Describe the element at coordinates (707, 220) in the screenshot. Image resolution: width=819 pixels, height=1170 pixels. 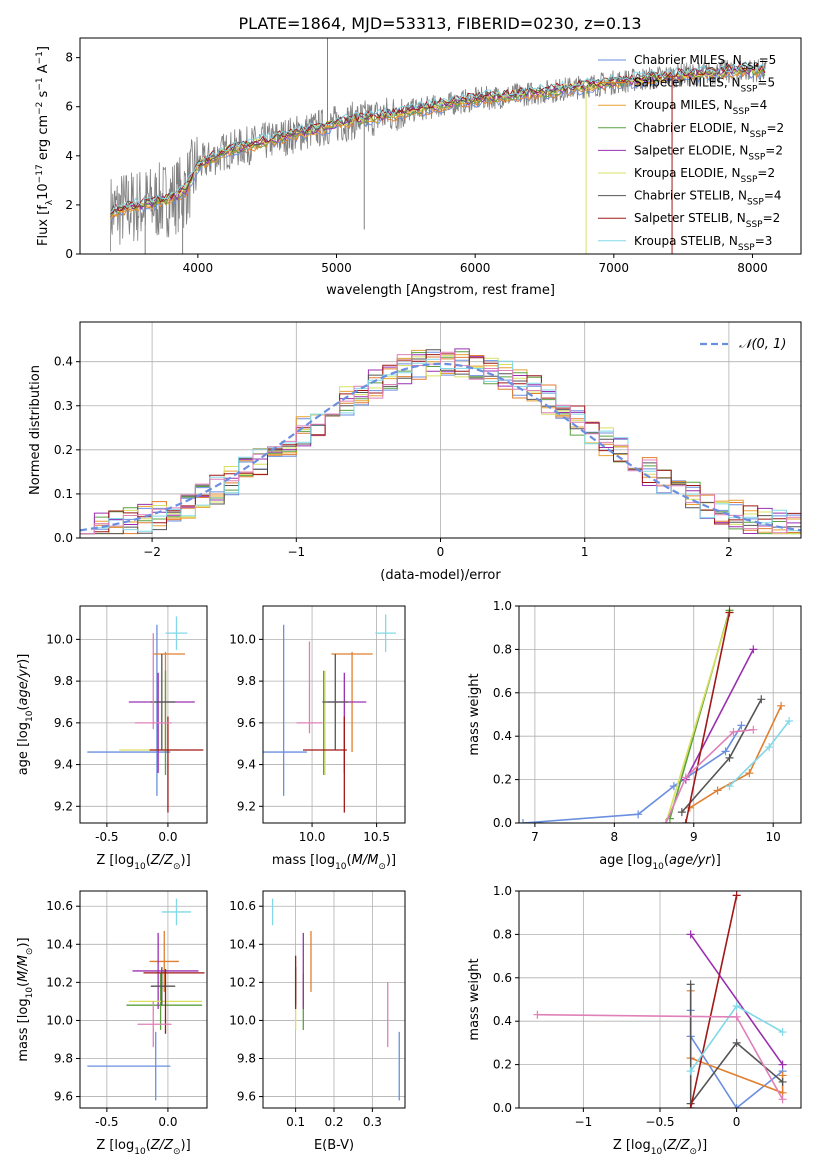
I see `legend-label: Salpeter STELIB, NSSP=2` at that location.